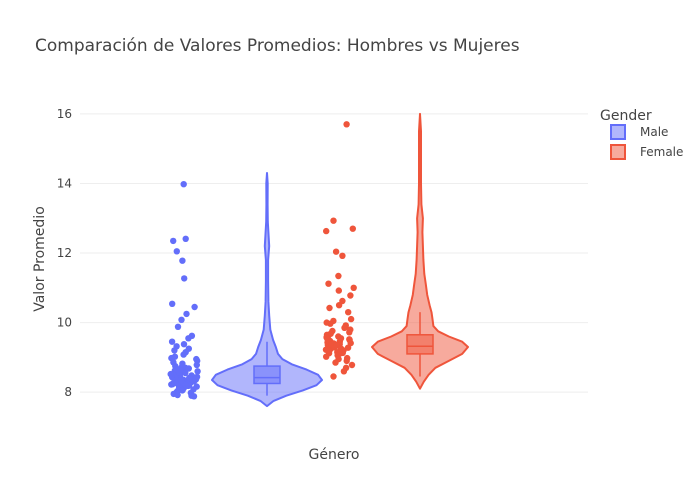 The image size is (700, 500). Describe the element at coordinates (64, 323) in the screenshot. I see `y-tick-label: 10` at that location.